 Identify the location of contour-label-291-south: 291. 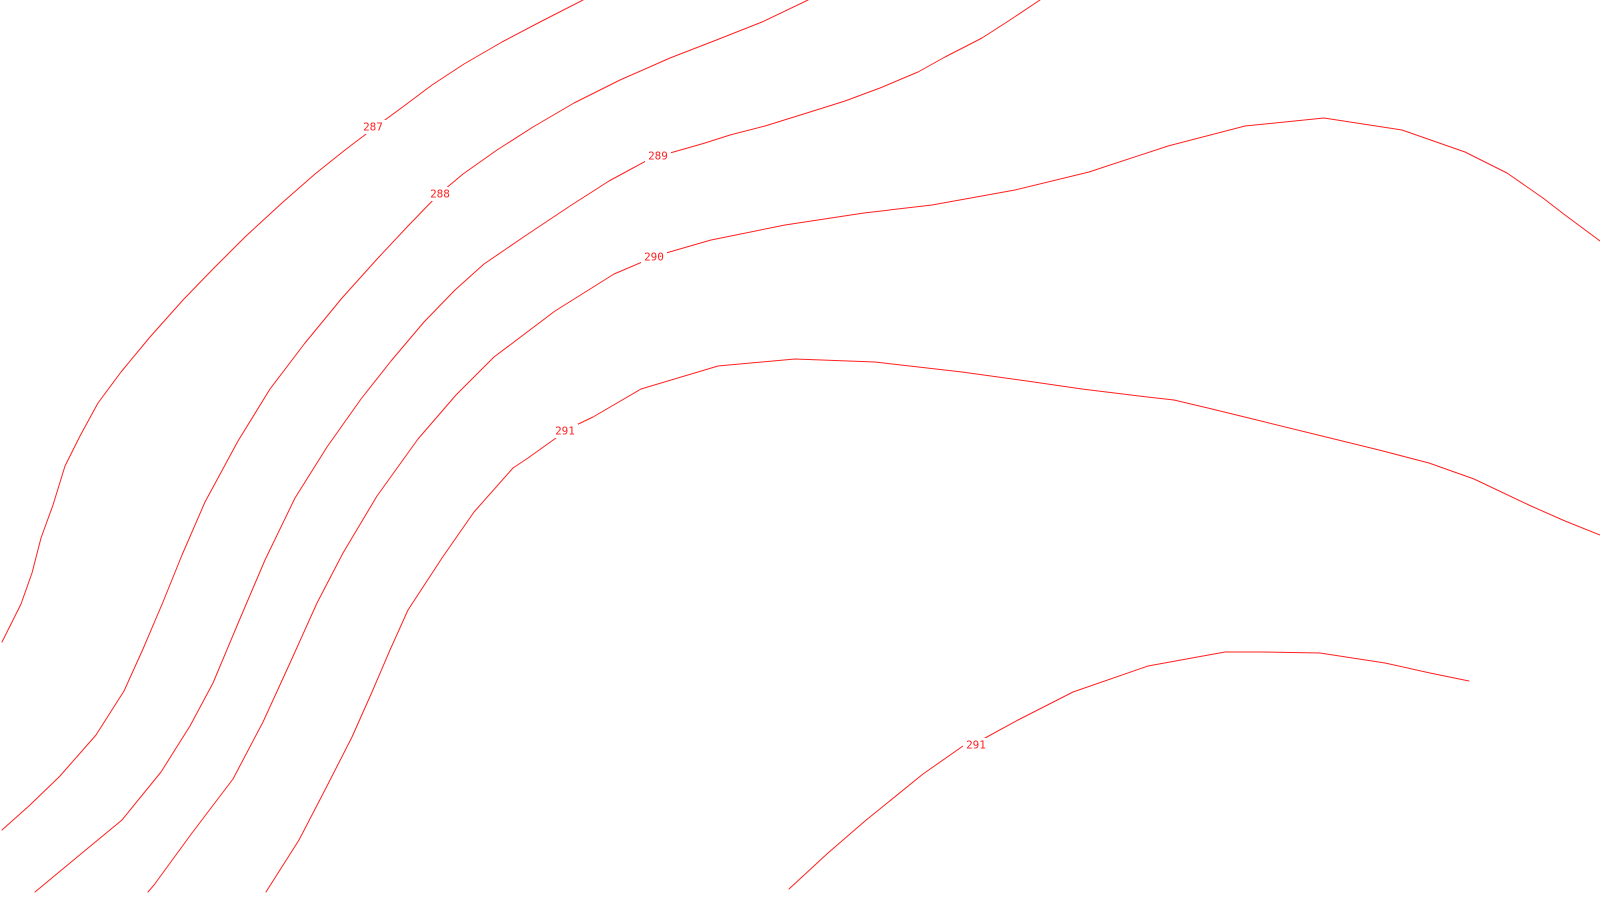
(976, 745).